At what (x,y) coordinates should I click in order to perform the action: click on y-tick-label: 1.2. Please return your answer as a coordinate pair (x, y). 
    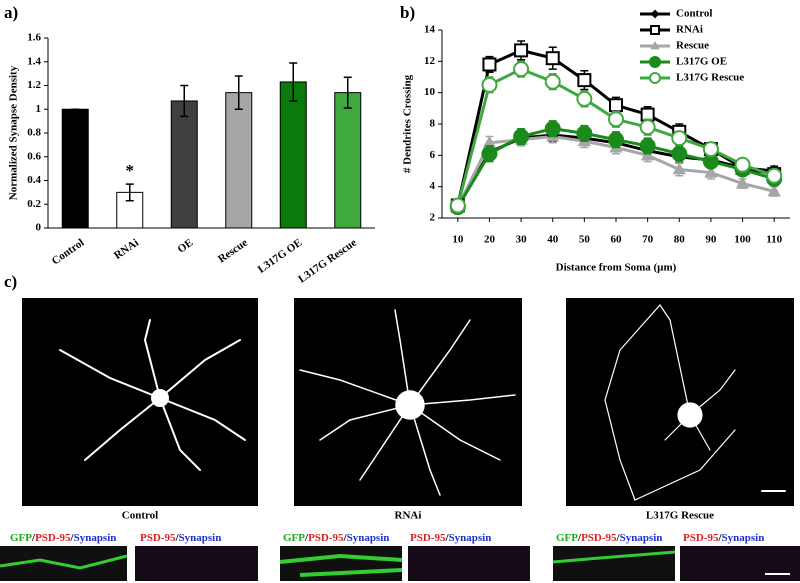
    Looking at the image, I should click on (34, 85).